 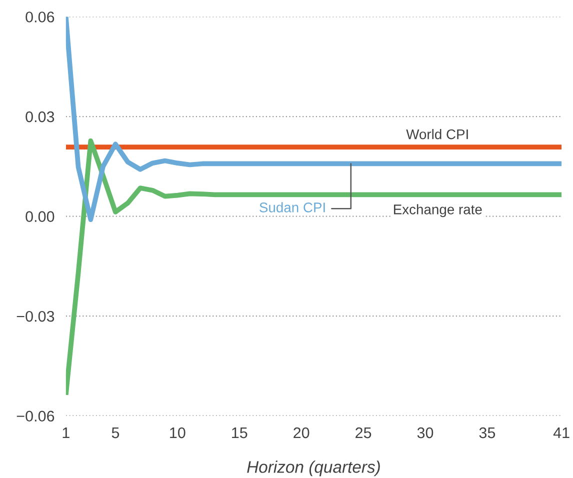 I want to click on x-tick-label: 30, so click(x=425, y=432).